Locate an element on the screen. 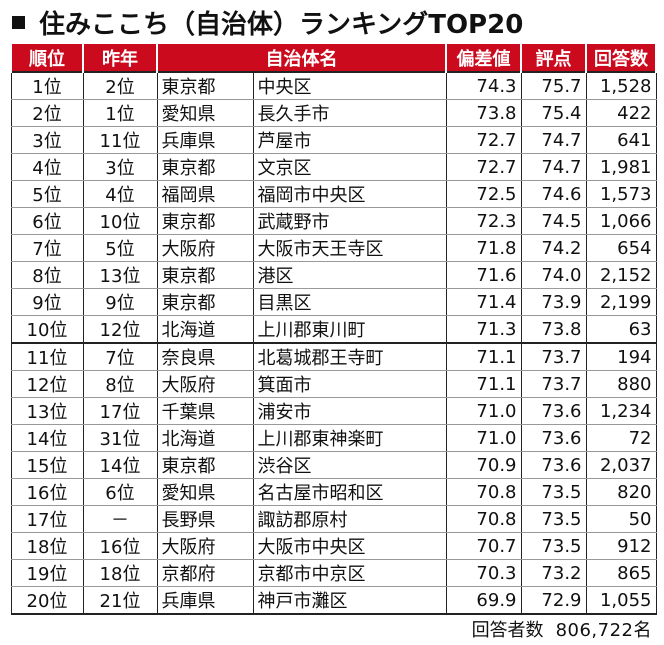 This screenshot has height=645, width=664. cell-responses: 880 is located at coordinates (621, 384).